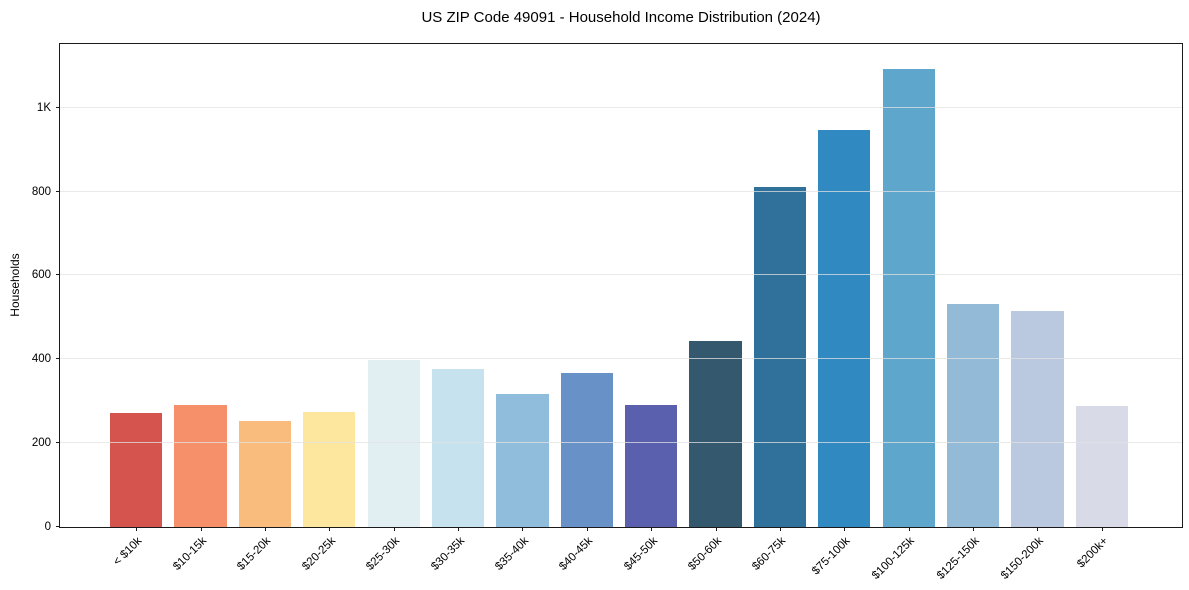 The width and height of the screenshot is (1189, 590). Describe the element at coordinates (136, 306) in the screenshot. I see `bar-slot: < $10k` at that location.